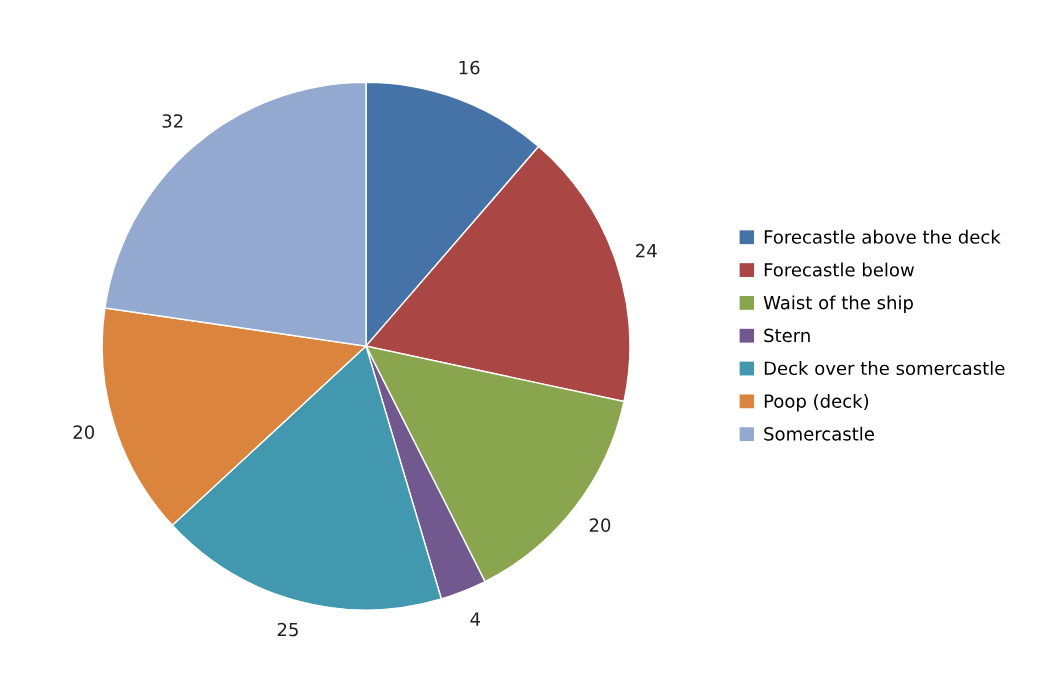 Image resolution: width=1056 pixels, height=674 pixels. Describe the element at coordinates (787, 335) in the screenshot. I see `legend-label: Stern` at that location.